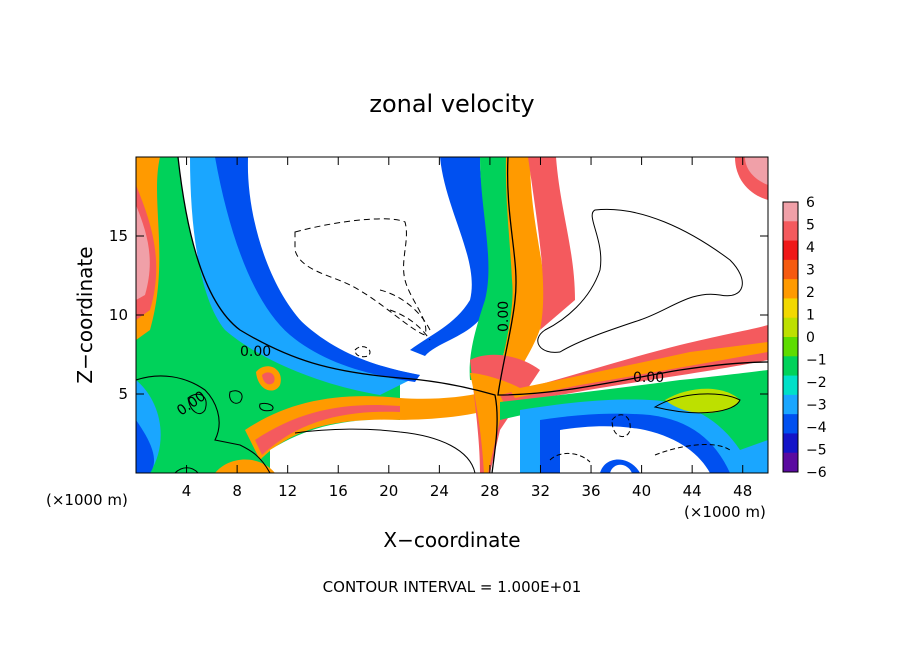 The height and width of the screenshot is (654, 904). Describe the element at coordinates (237, 491) in the screenshot. I see `x-tick-label: 8` at that location.